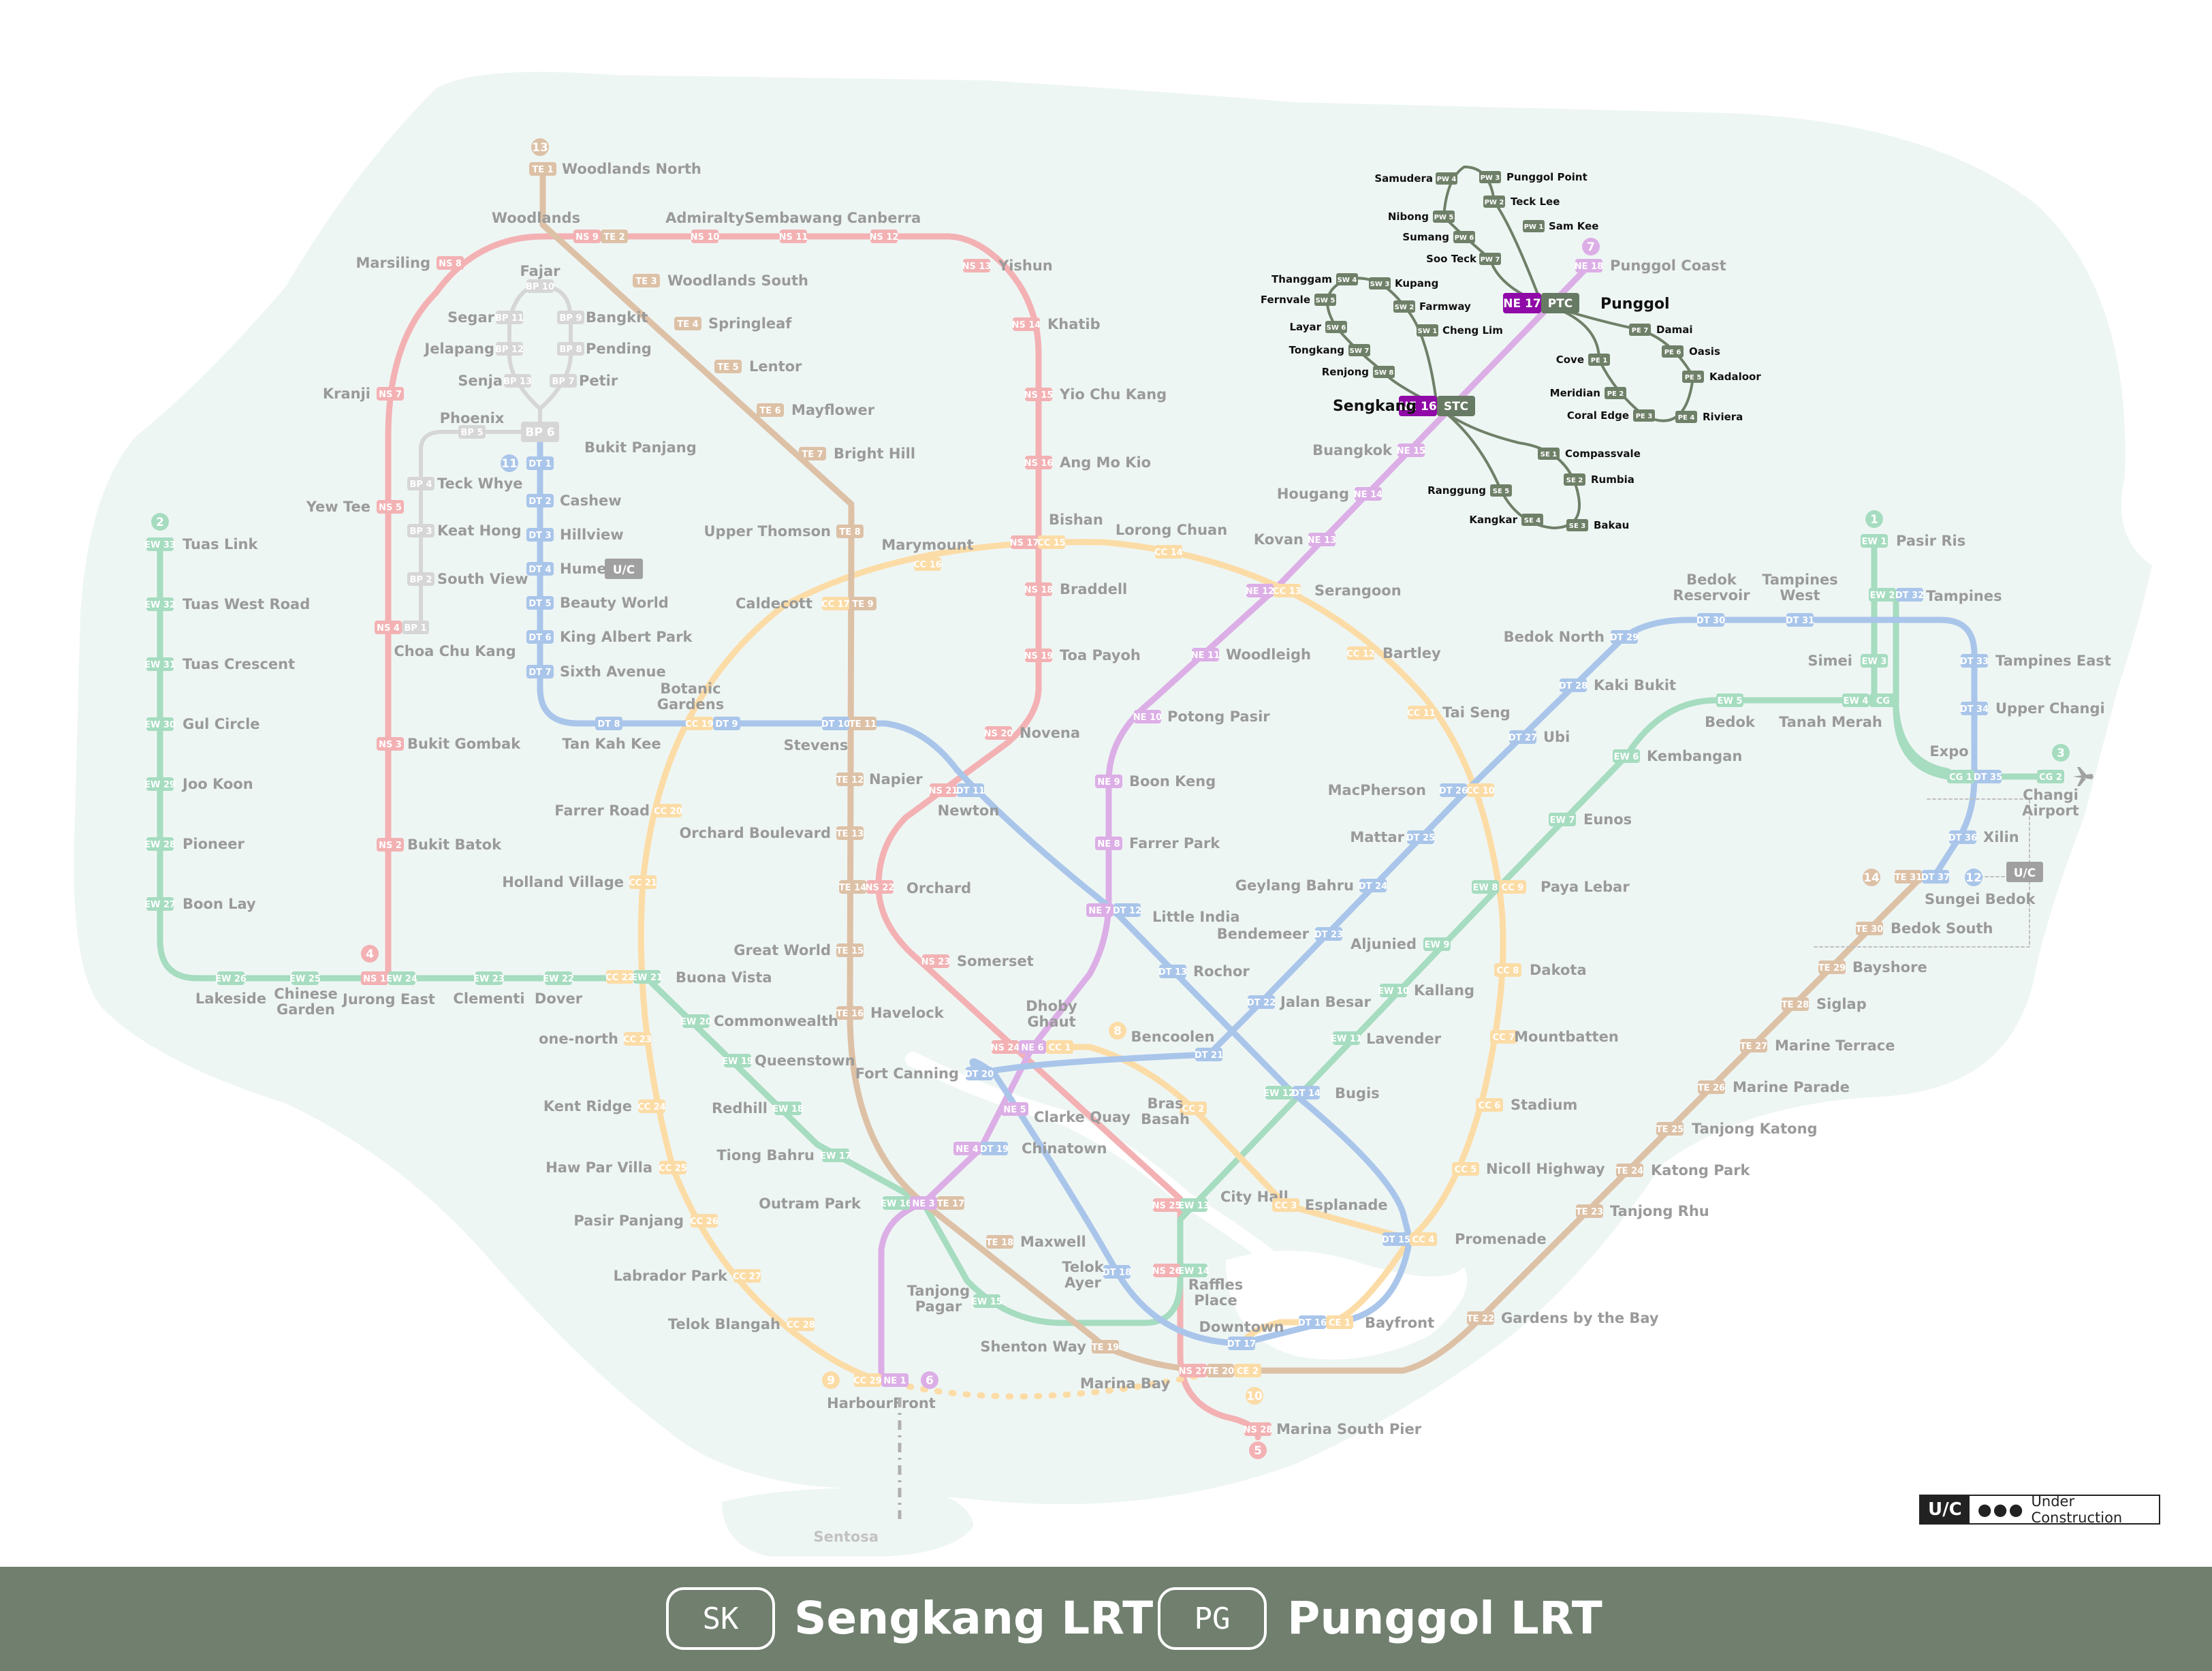 This screenshot has width=2212, height=1671. What do you see at coordinates (1459, 713) in the screenshot?
I see `station-tai-seng: CC 11 Tai Seng` at bounding box center [1459, 713].